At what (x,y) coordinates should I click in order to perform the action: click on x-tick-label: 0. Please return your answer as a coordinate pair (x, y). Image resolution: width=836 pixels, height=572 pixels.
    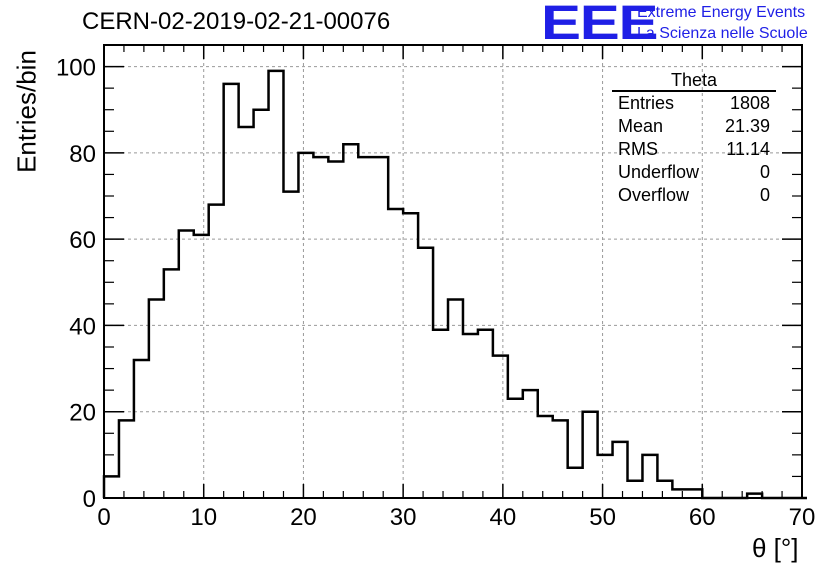
    Looking at the image, I should click on (103, 517).